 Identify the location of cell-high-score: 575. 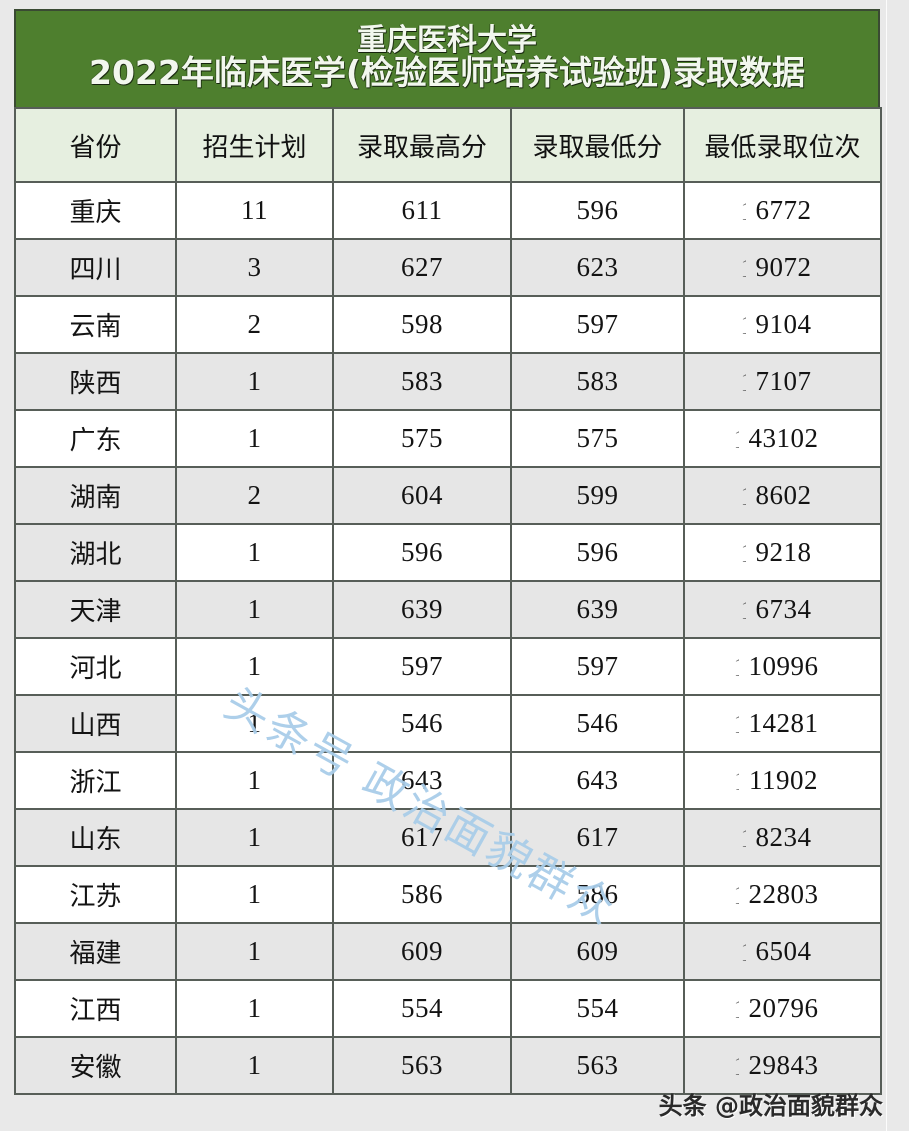
(422, 438).